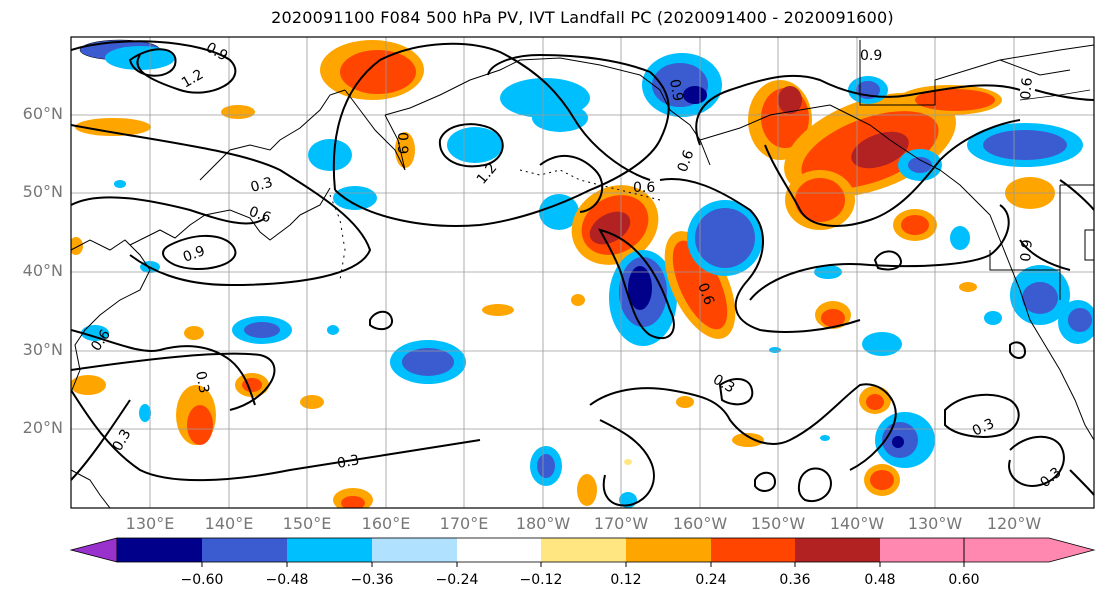 This screenshot has width=1105, height=601. I want to click on colorbar-tick-label: −0.36, so click(372, 580).